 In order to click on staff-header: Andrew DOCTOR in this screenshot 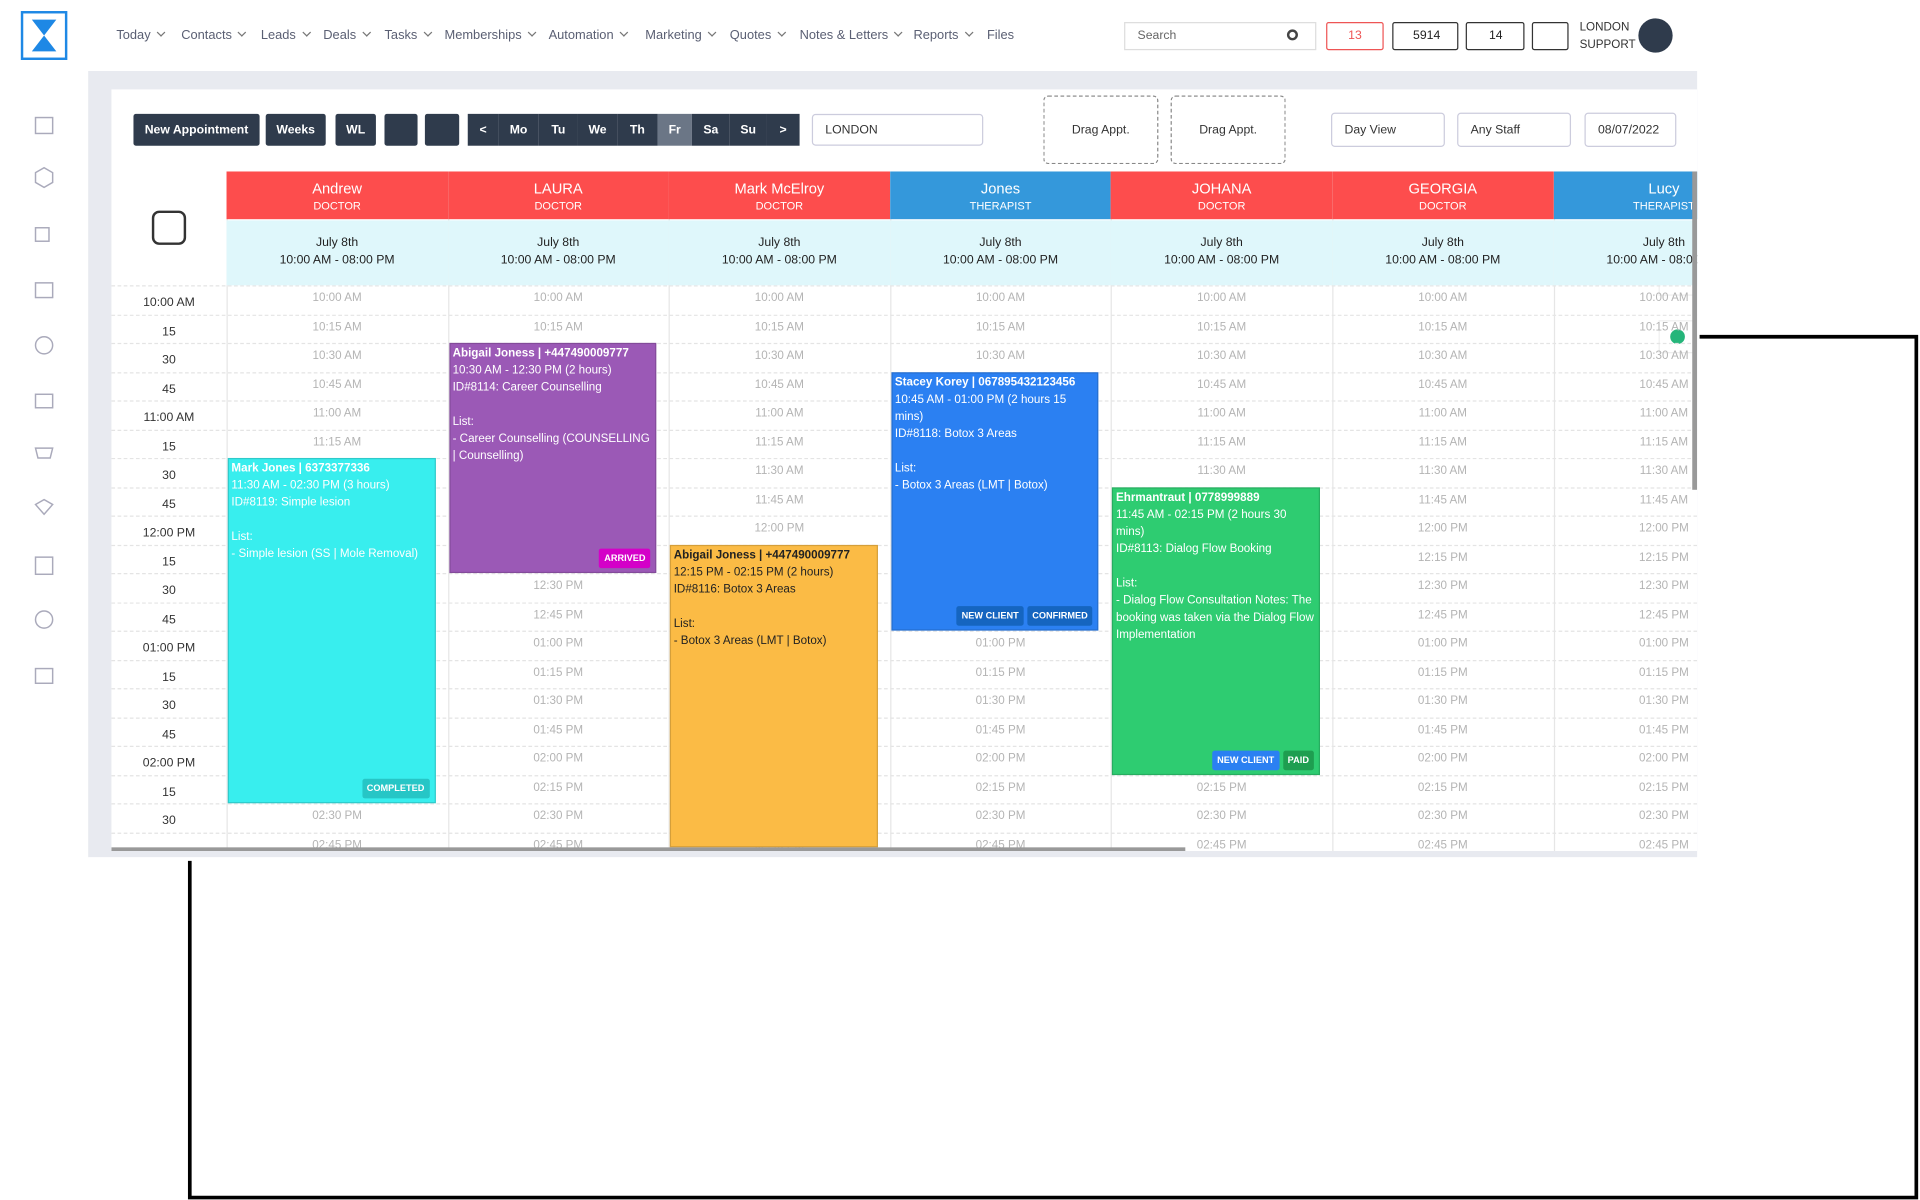, I will do `click(337, 195)`.